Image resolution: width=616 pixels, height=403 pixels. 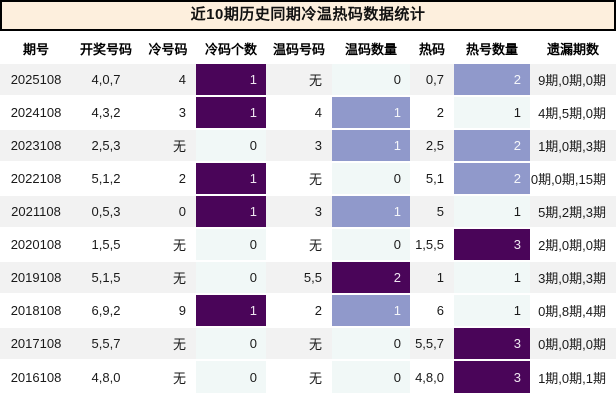 I want to click on period-cell: 2016108, so click(x=36, y=376).